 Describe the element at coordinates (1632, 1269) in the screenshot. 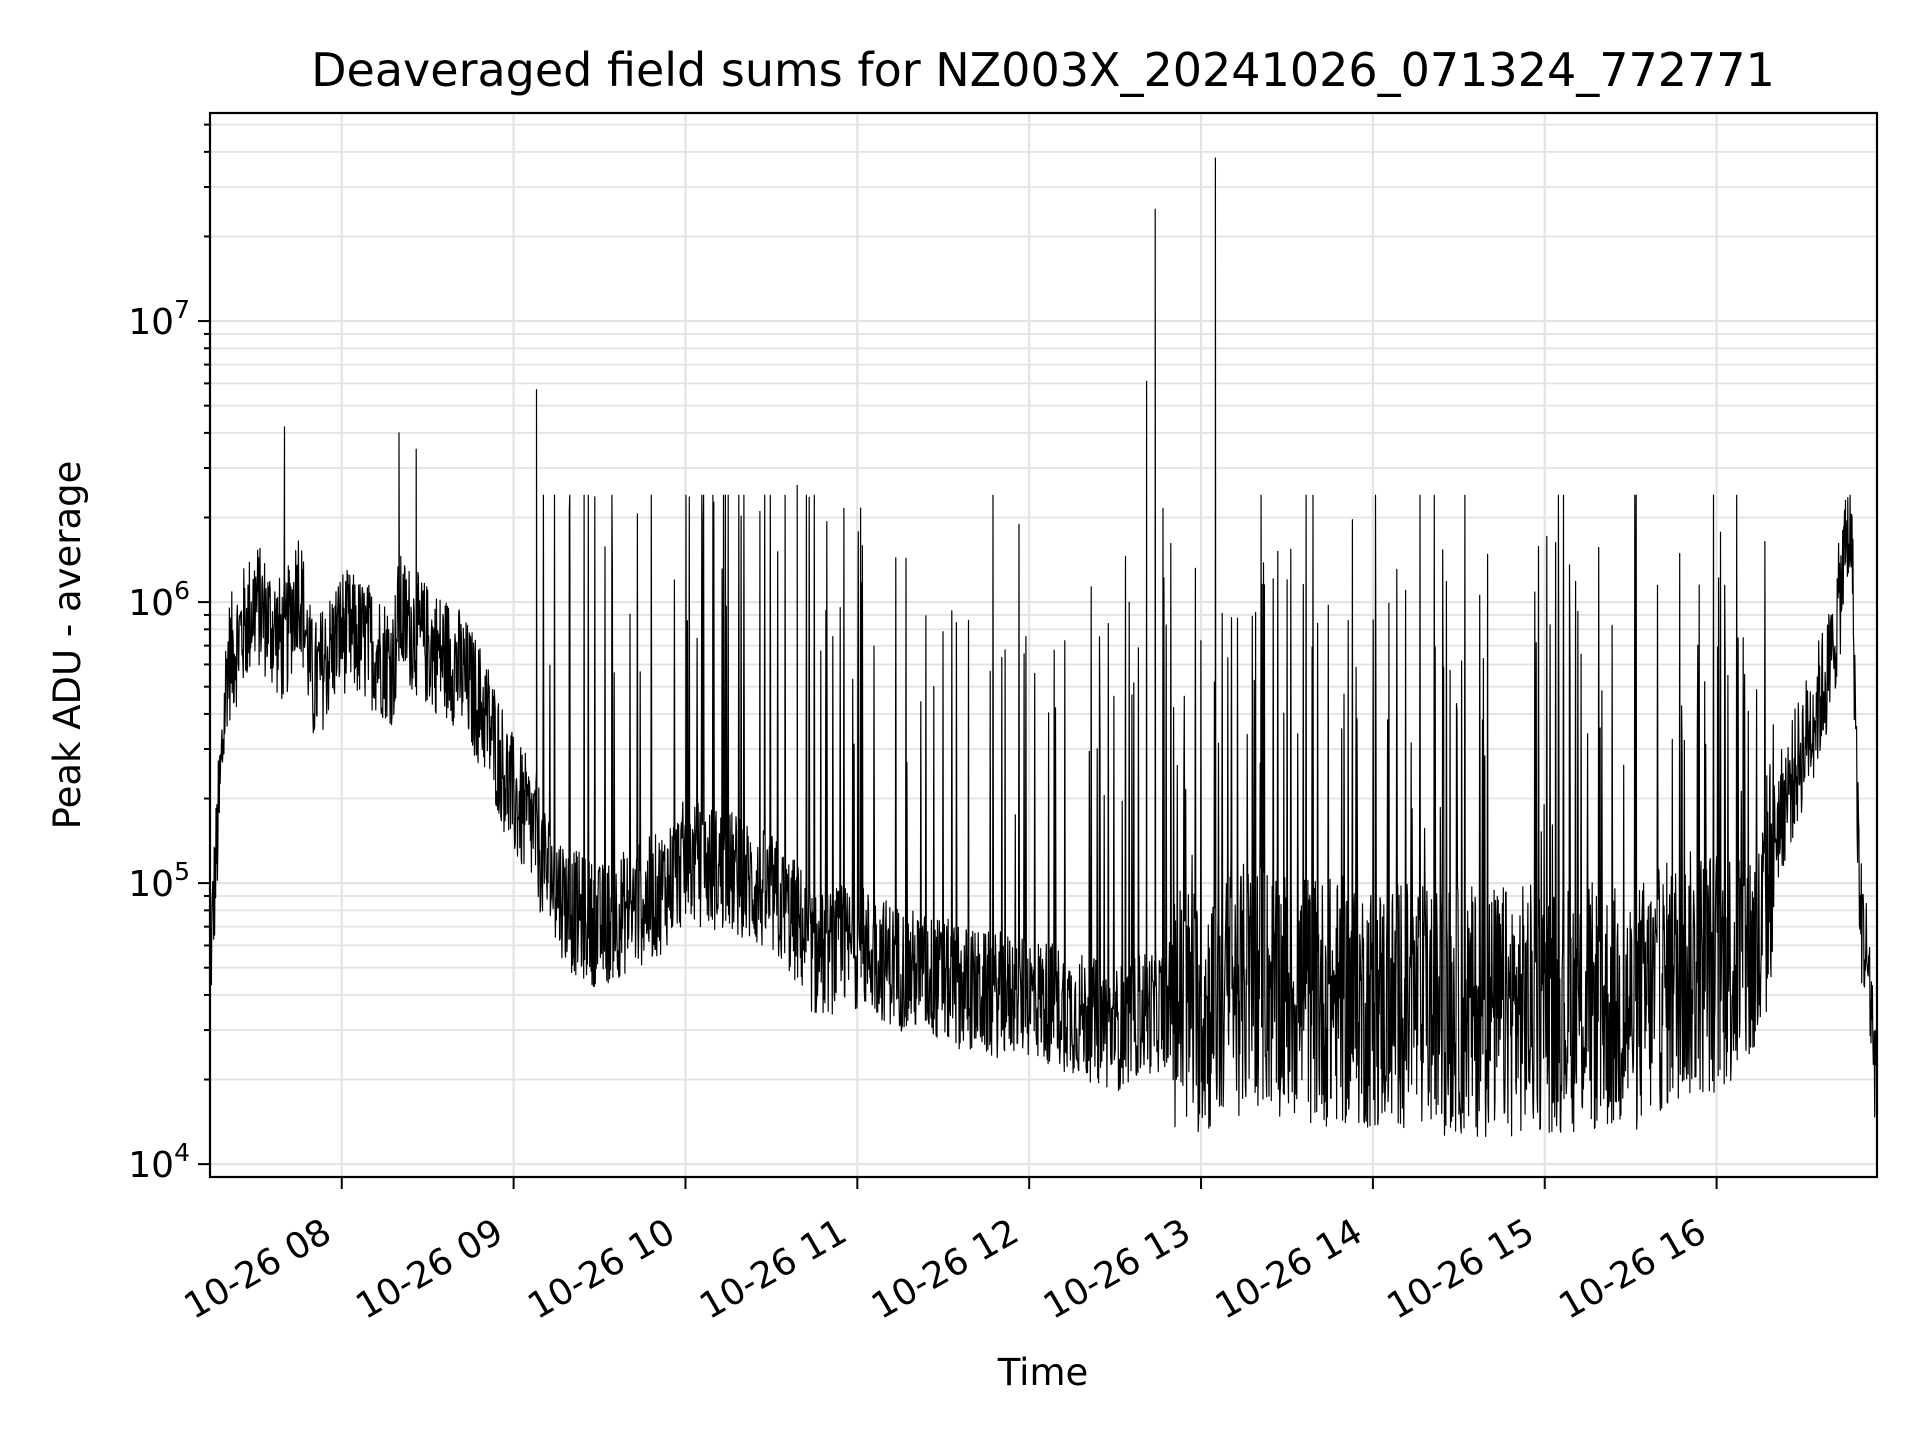

I see `x-tick-label: 10-26 16` at that location.